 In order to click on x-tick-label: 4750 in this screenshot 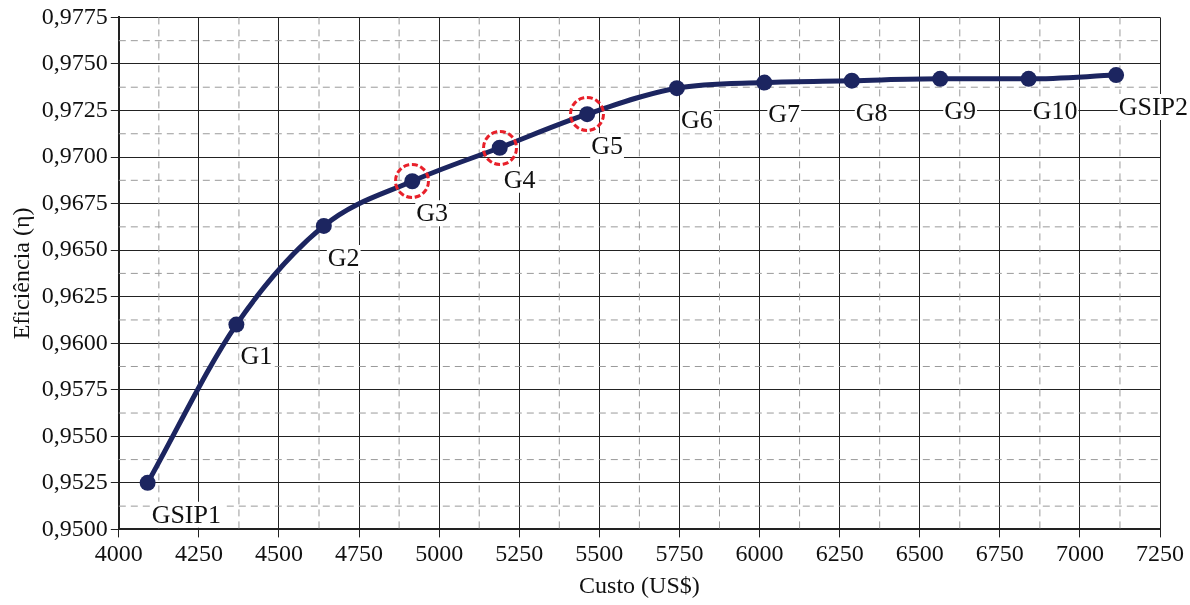, I will do `click(359, 553)`.